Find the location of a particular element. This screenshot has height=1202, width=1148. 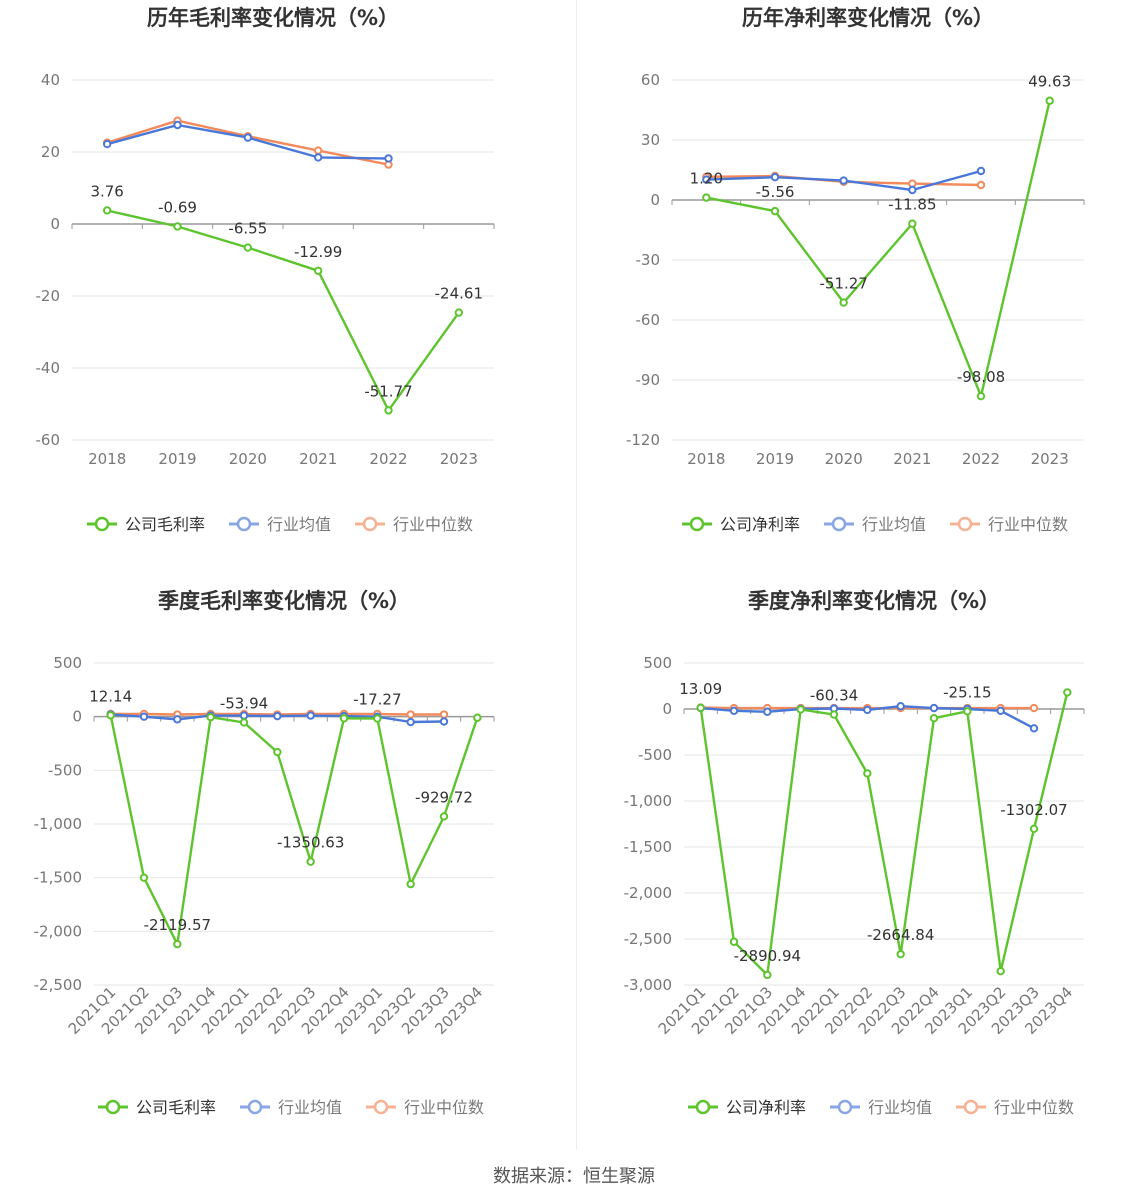

data-label: -0.69 is located at coordinates (177, 207).